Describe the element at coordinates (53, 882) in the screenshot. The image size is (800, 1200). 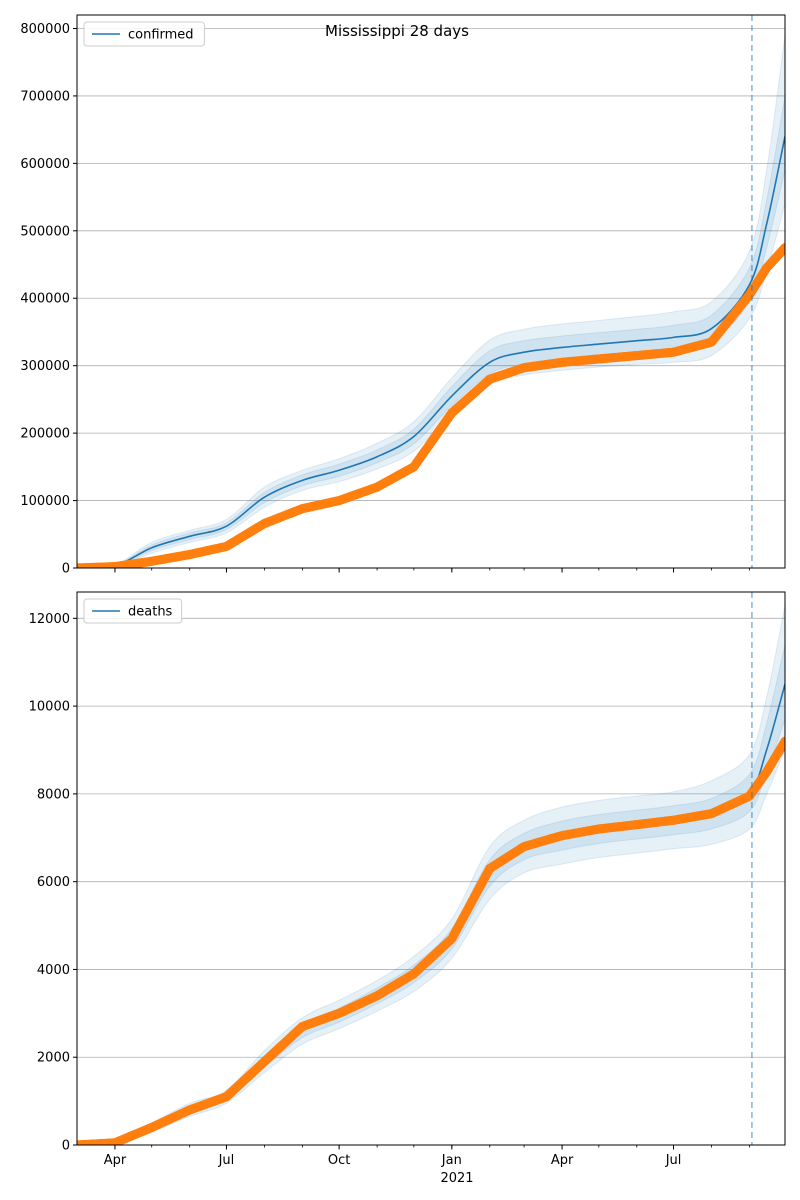
I see `y-tick-label: 6000` at that location.